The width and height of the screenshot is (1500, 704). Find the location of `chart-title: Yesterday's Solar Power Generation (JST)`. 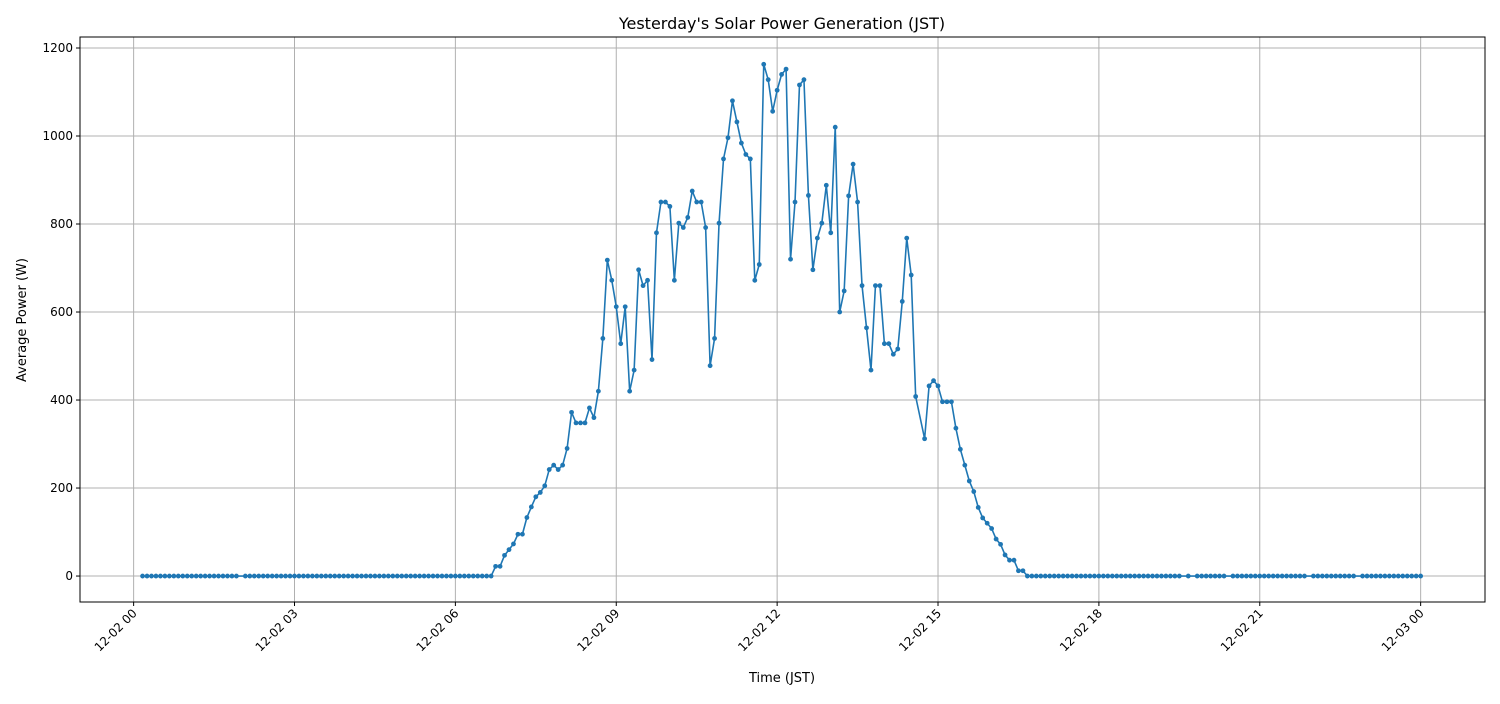

chart-title: Yesterday's Solar Power Generation (JST) is located at coordinates (781, 23).